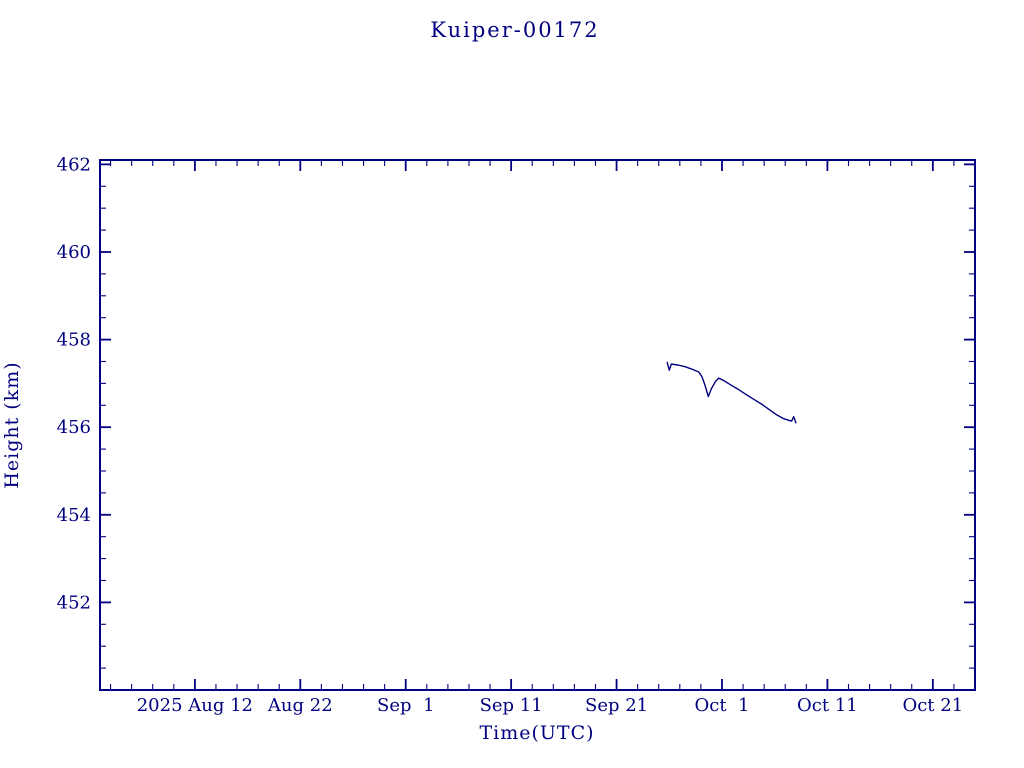 This screenshot has height=768, width=1024. Describe the element at coordinates (195, 705) in the screenshot. I see `x-tick-label: 2025 Aug 12` at that location.